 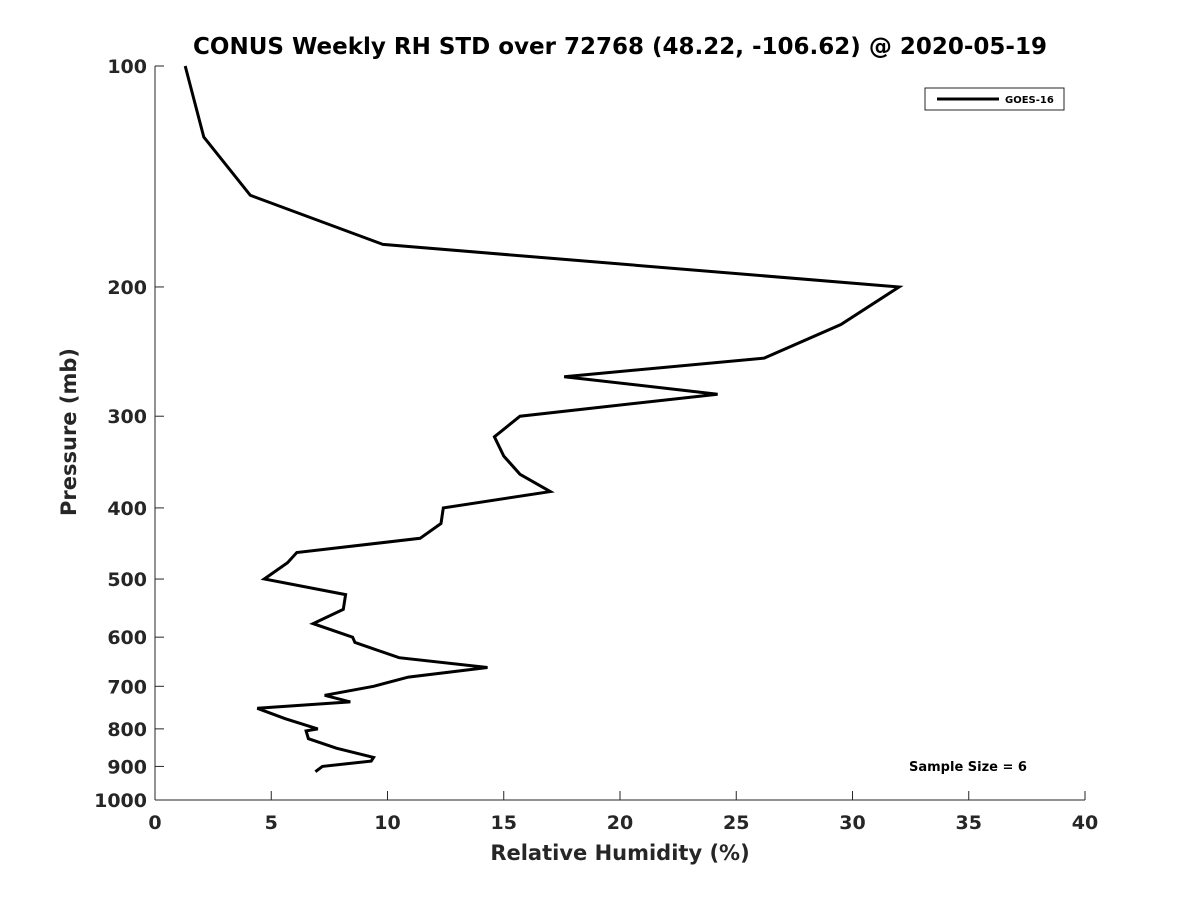 I want to click on x-tick-label: 0, so click(x=154, y=823).